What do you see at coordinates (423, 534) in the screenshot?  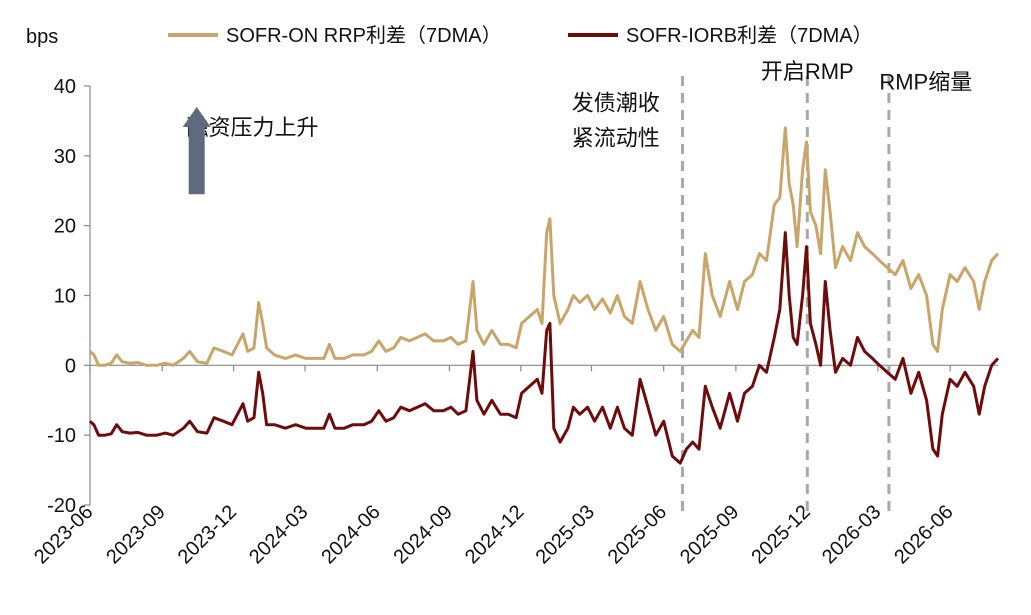 I see `x-tick-label: 2024-09` at bounding box center [423, 534].